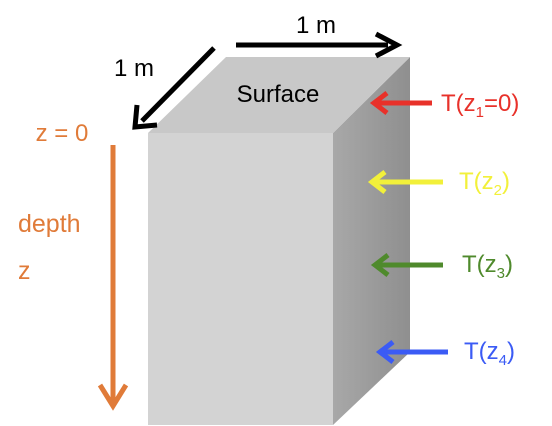 Image resolution: width=552 pixels, height=426 pixels. What do you see at coordinates (445, 353) in the screenshot?
I see `temp-marker-4: T(z4)` at bounding box center [445, 353].